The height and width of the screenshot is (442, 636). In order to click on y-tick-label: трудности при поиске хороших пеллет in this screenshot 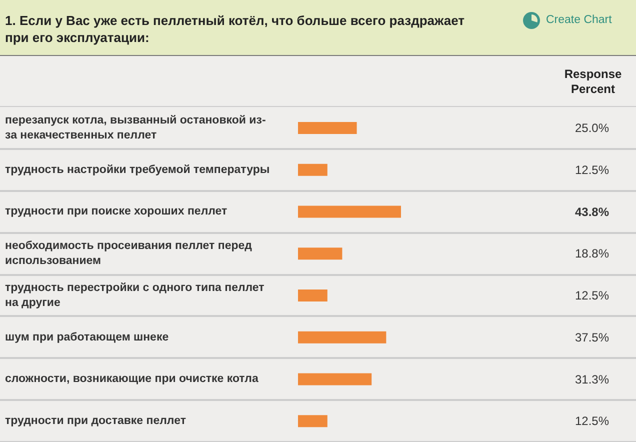, I will do `click(116, 212)`.